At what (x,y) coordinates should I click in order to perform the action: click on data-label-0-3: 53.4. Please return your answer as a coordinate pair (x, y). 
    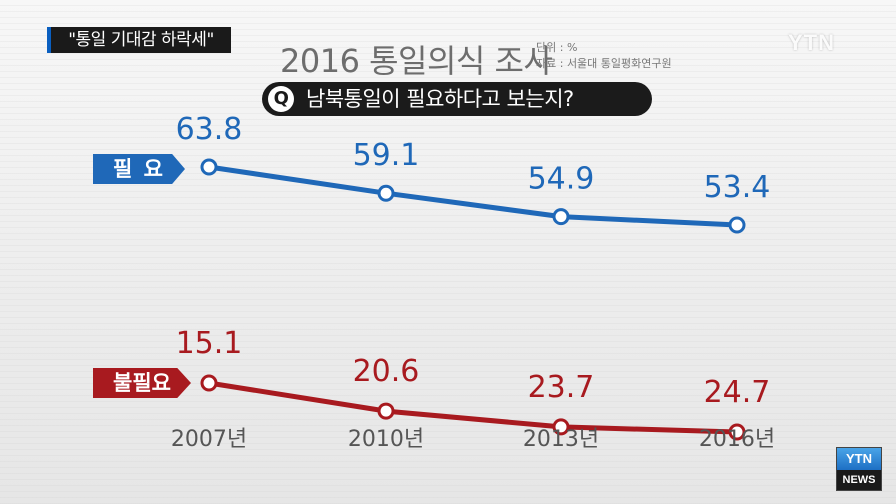
    Looking at the image, I should click on (737, 187).